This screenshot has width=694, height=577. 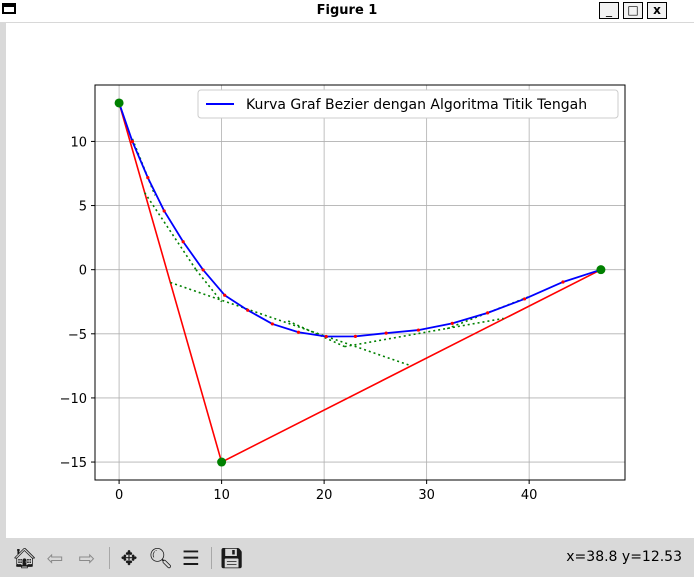 I want to click on cursor-coordinates: x=38.8 y=12.53, so click(x=624, y=557).